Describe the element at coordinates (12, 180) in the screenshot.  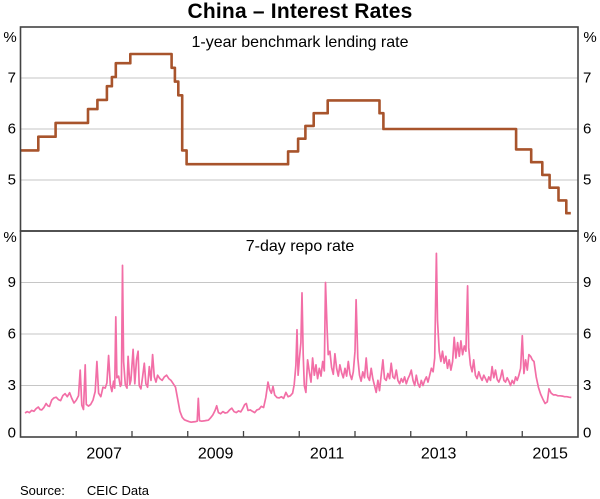
I see `y-tick-label-left: 5` at that location.